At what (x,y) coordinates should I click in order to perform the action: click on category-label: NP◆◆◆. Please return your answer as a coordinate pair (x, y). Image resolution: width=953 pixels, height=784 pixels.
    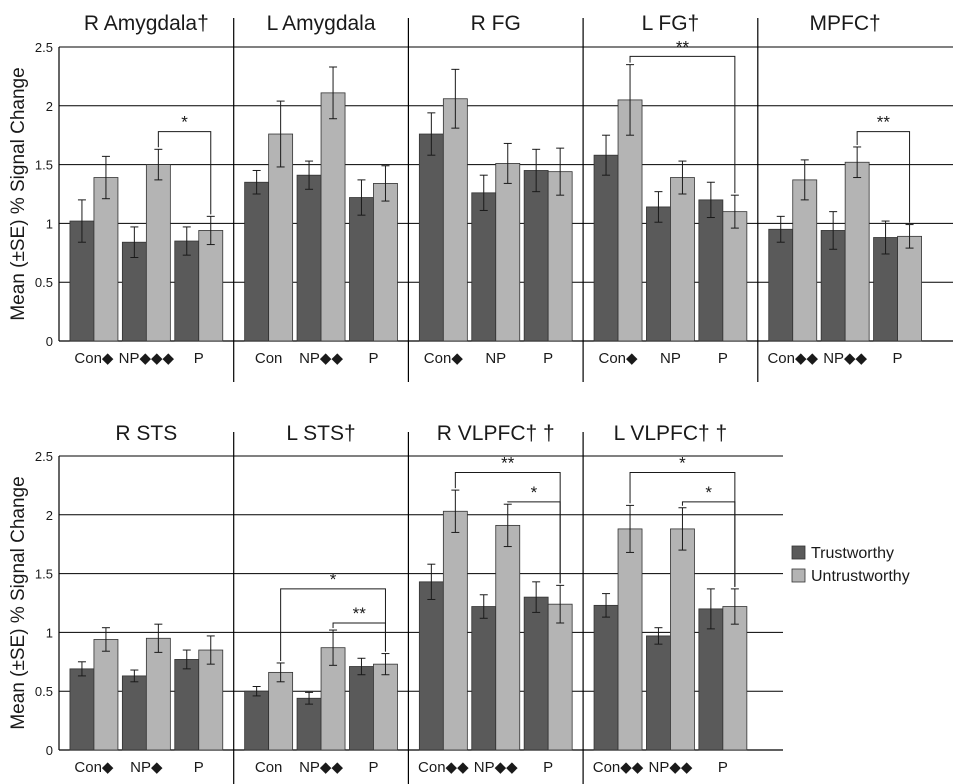
    Looking at the image, I should click on (147, 358).